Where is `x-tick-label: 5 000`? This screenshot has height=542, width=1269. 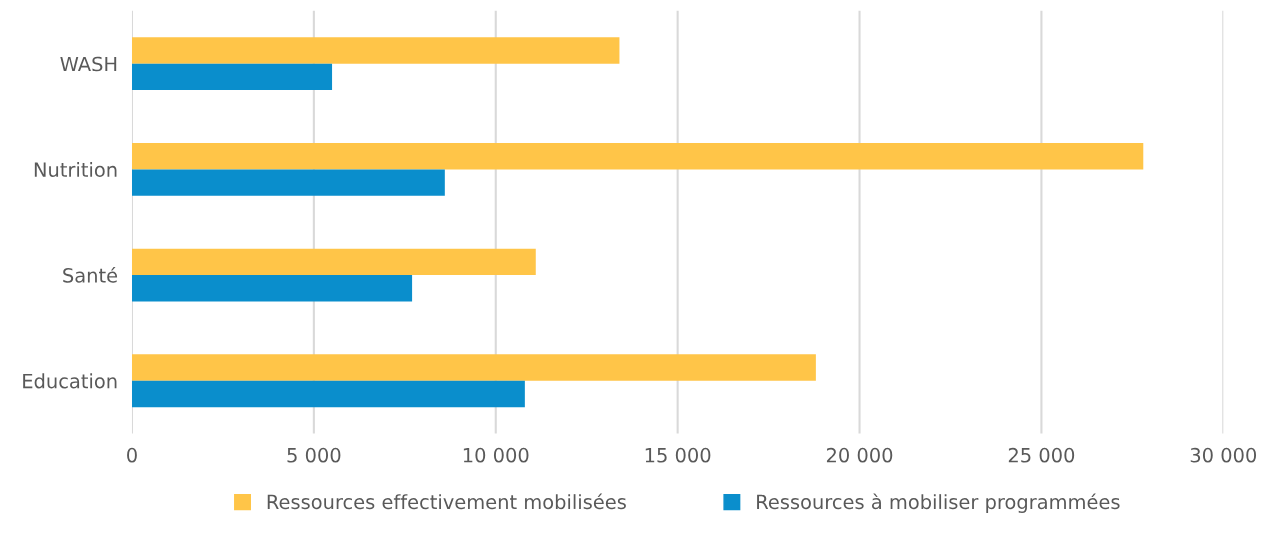
x-tick-label: 5 000 is located at coordinates (314, 455).